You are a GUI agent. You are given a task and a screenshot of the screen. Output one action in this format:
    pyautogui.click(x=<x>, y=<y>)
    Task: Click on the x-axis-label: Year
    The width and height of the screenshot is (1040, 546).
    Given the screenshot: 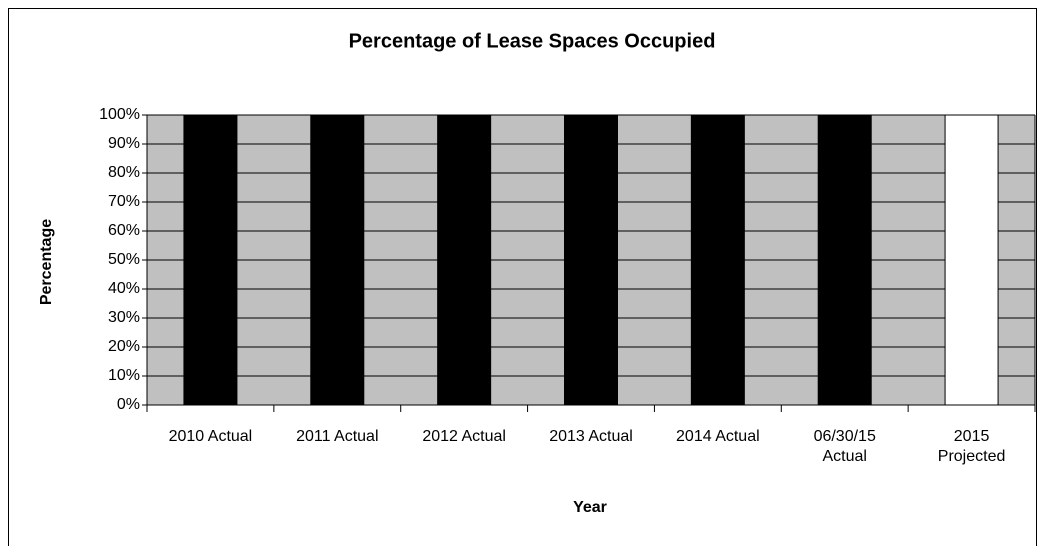 What is the action you would take?
    pyautogui.click(x=590, y=507)
    